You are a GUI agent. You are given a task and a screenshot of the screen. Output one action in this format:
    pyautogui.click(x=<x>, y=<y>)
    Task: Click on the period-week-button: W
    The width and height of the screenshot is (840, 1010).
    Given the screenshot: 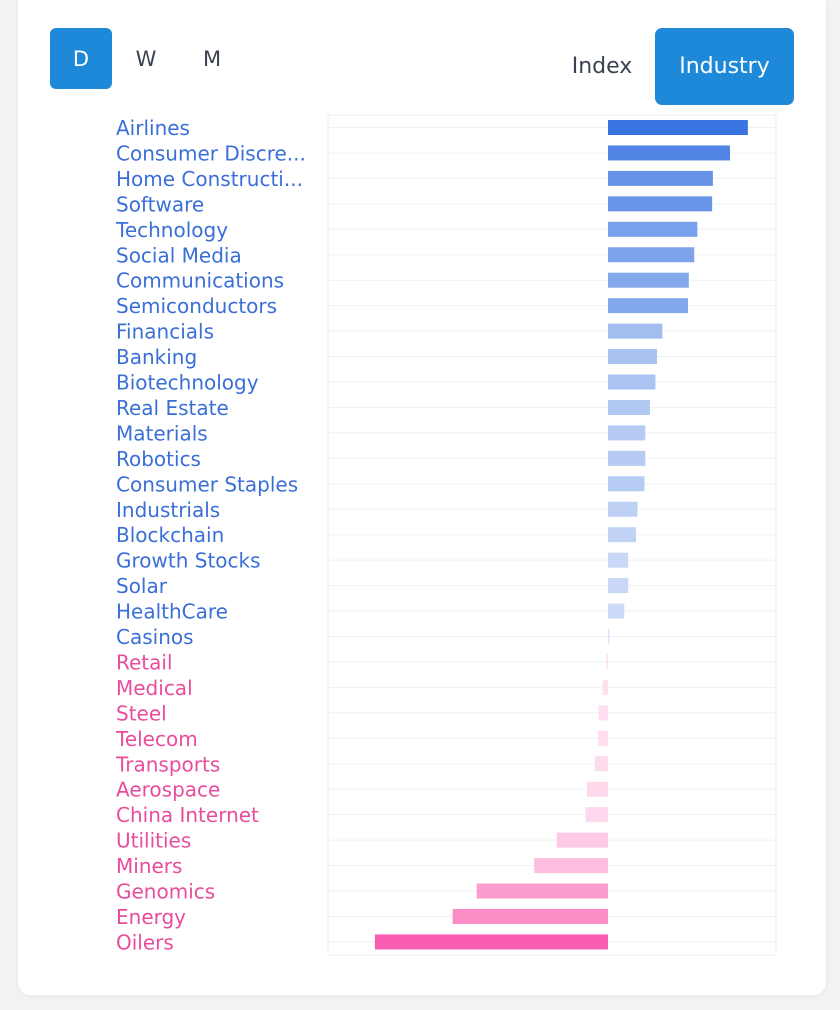 What is the action you would take?
    pyautogui.click(x=146, y=58)
    